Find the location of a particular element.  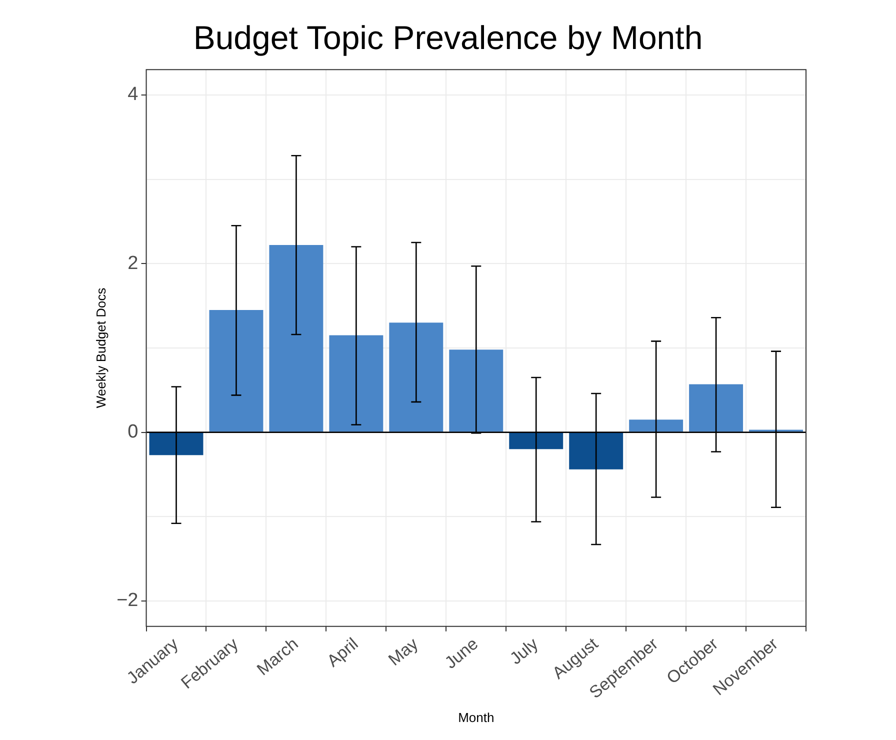

y-tick-label: 4 is located at coordinates (133, 95).